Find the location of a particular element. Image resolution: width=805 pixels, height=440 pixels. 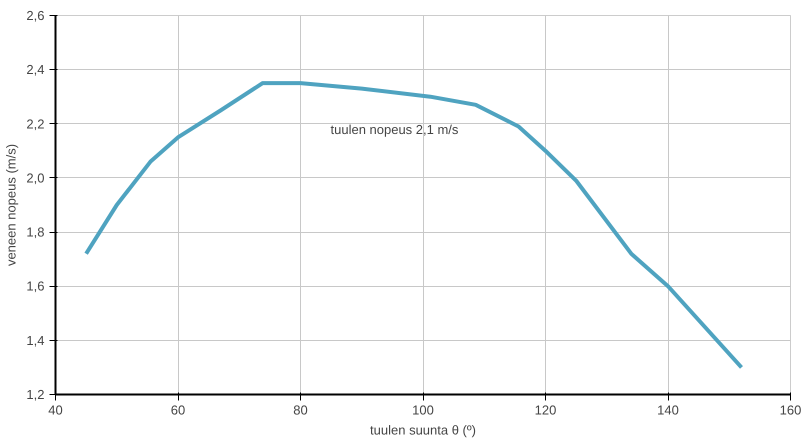

x-tick-label: 60 is located at coordinates (178, 410).